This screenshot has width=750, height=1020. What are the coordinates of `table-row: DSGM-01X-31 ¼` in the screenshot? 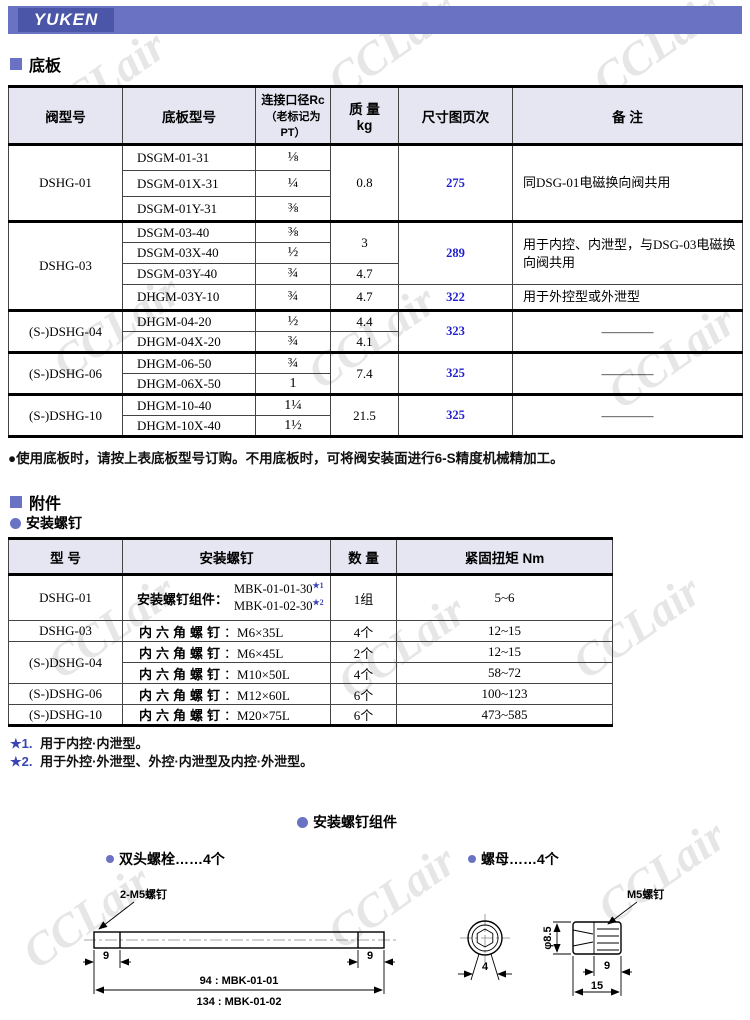 It's located at (376, 183).